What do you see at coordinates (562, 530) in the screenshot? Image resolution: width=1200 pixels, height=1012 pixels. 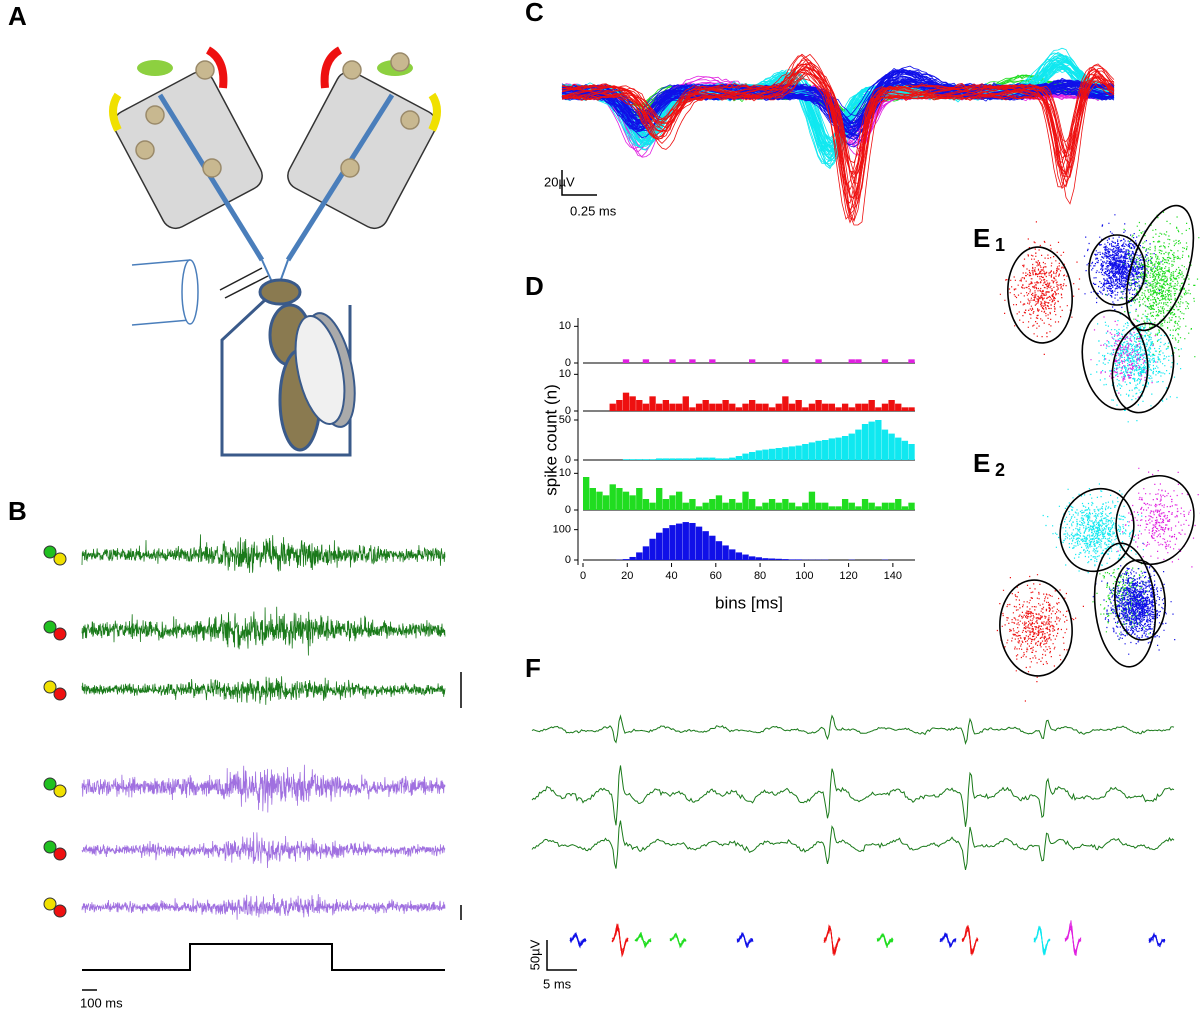 I see `y-tick-label: 100` at bounding box center [562, 530].